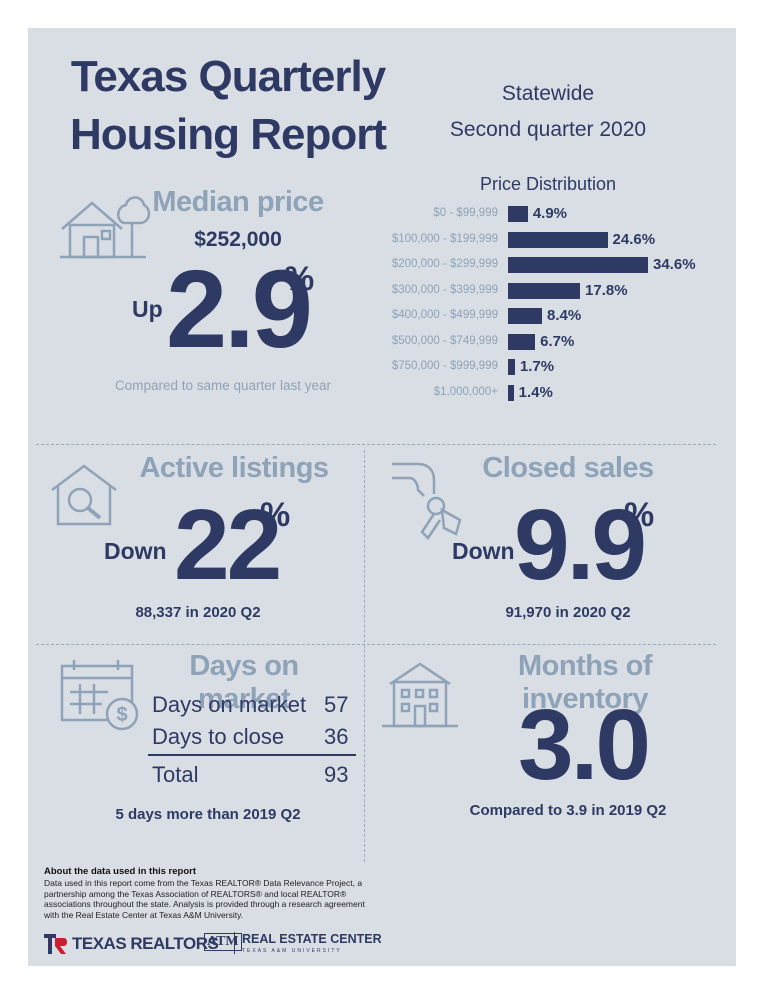 The height and width of the screenshot is (994, 768). Describe the element at coordinates (299, 279) in the screenshot. I see `median-price-unit: %` at that location.